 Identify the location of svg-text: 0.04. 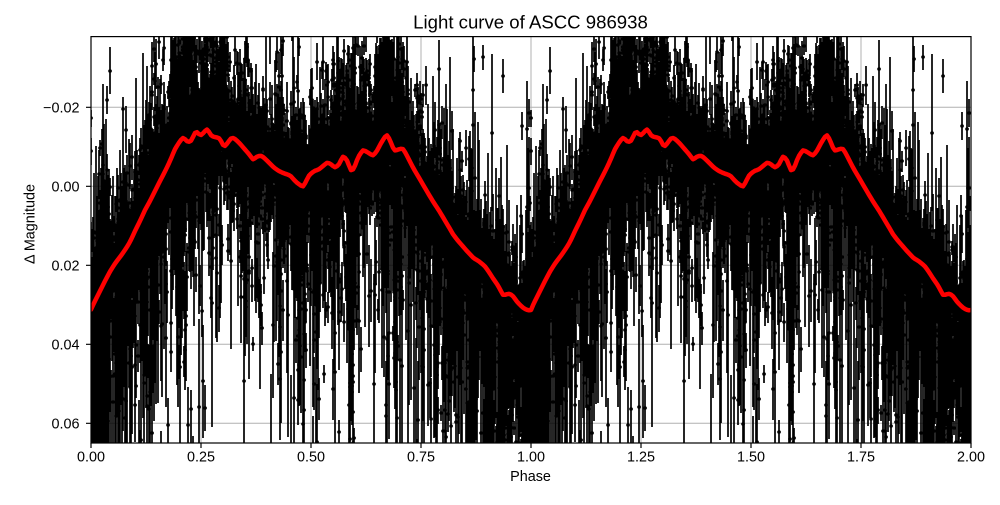
(65, 346).